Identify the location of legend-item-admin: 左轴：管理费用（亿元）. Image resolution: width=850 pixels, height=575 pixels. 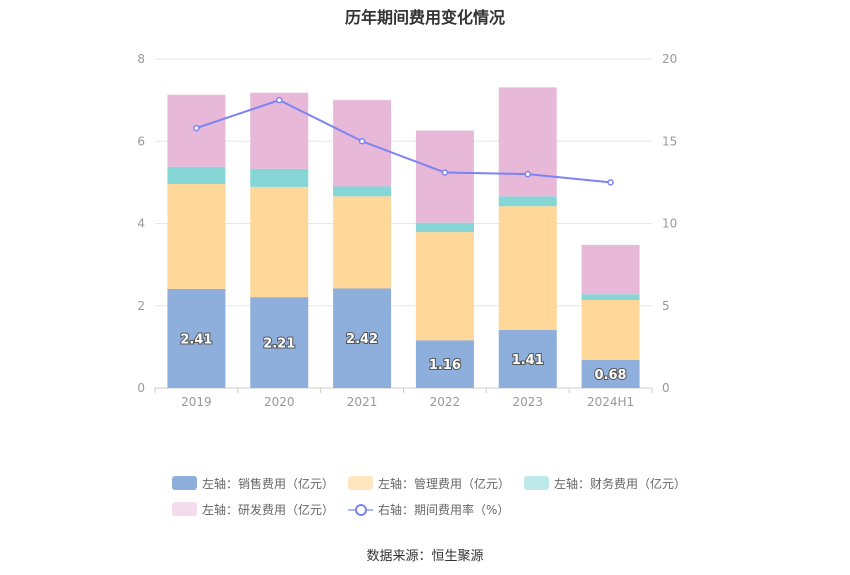
(429, 483).